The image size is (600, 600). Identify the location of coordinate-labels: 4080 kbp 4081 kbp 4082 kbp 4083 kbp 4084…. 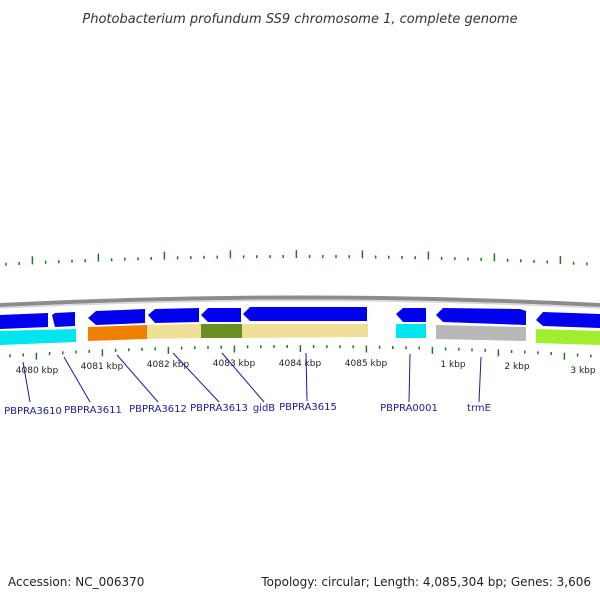
(306, 367).